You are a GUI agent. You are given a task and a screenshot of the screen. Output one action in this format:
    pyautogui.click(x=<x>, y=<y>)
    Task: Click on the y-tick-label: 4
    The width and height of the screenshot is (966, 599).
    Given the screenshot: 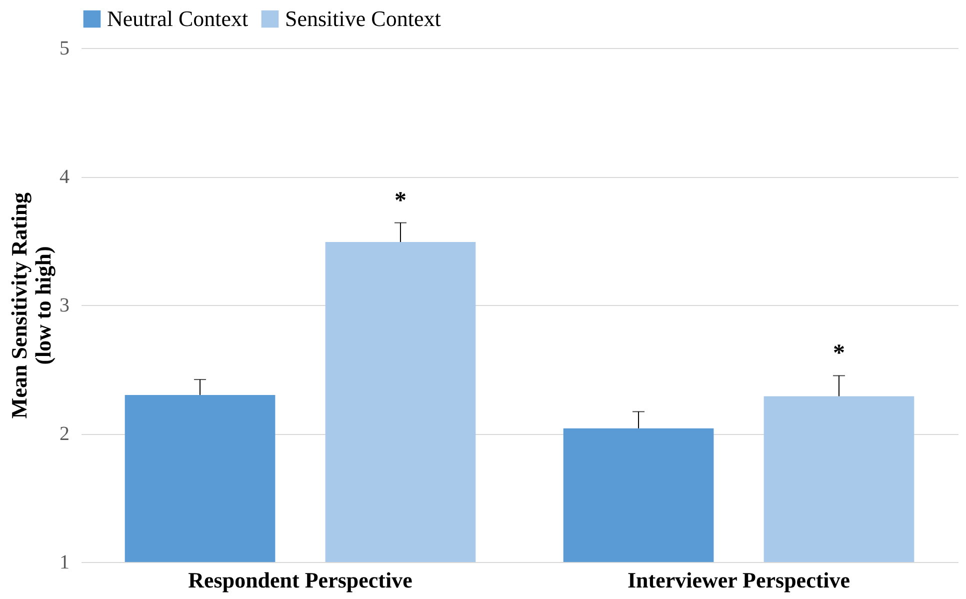 What is the action you would take?
    pyautogui.click(x=65, y=177)
    